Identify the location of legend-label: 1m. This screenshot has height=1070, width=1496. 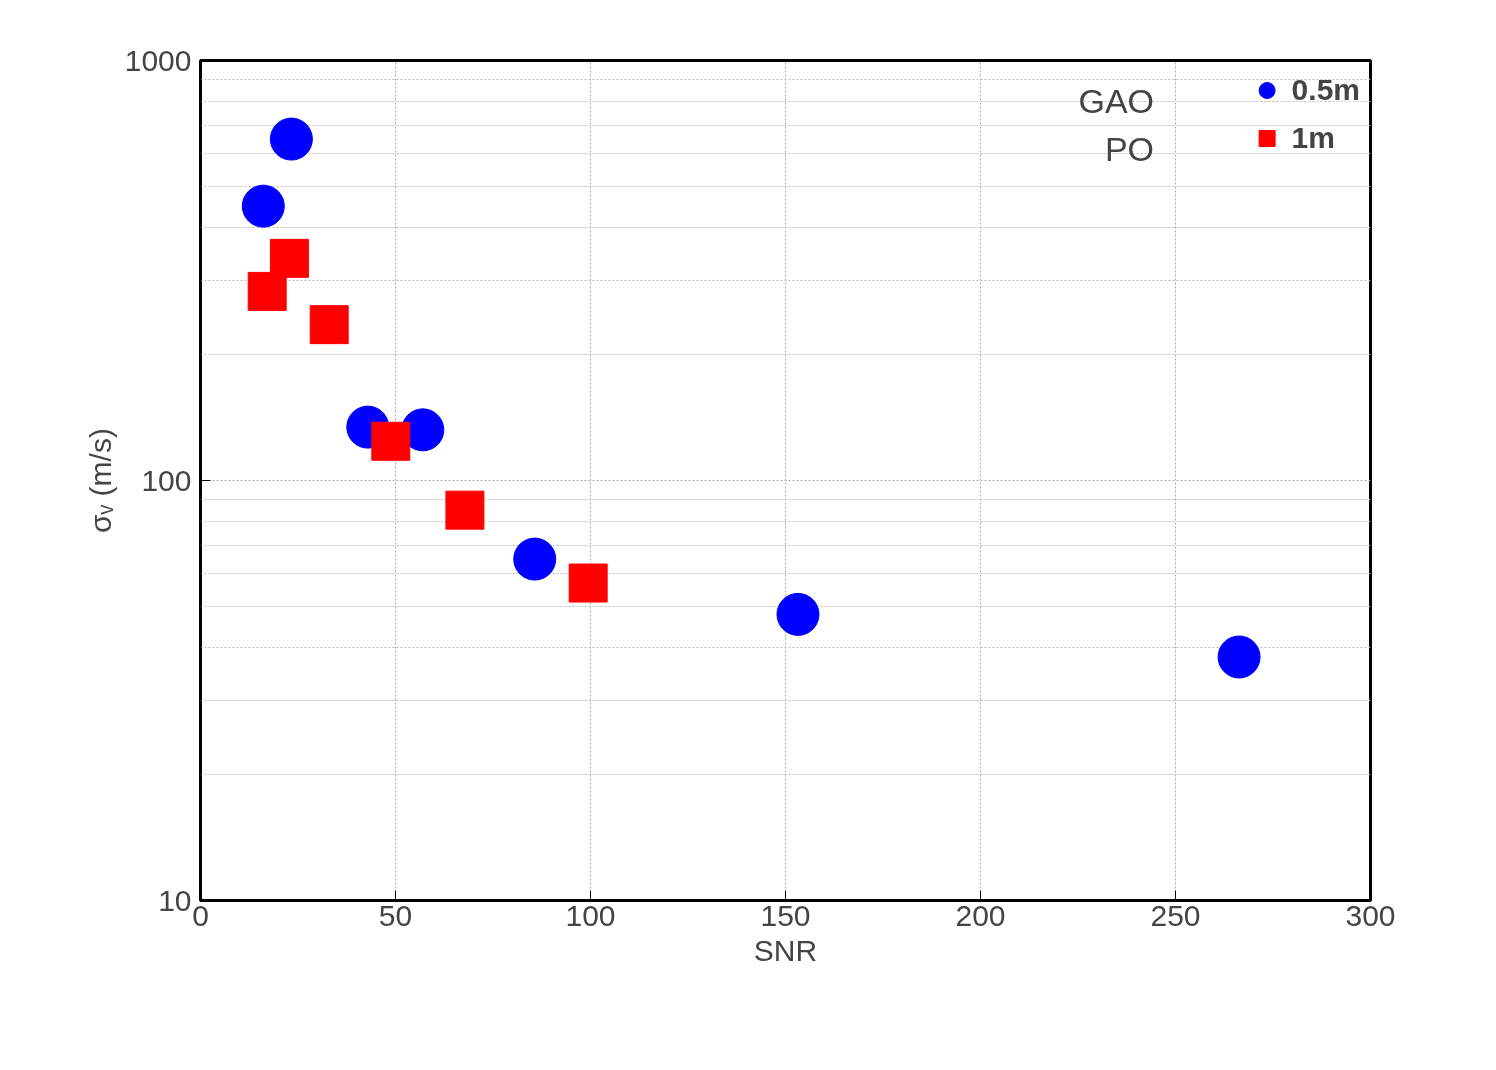
(1313, 138).